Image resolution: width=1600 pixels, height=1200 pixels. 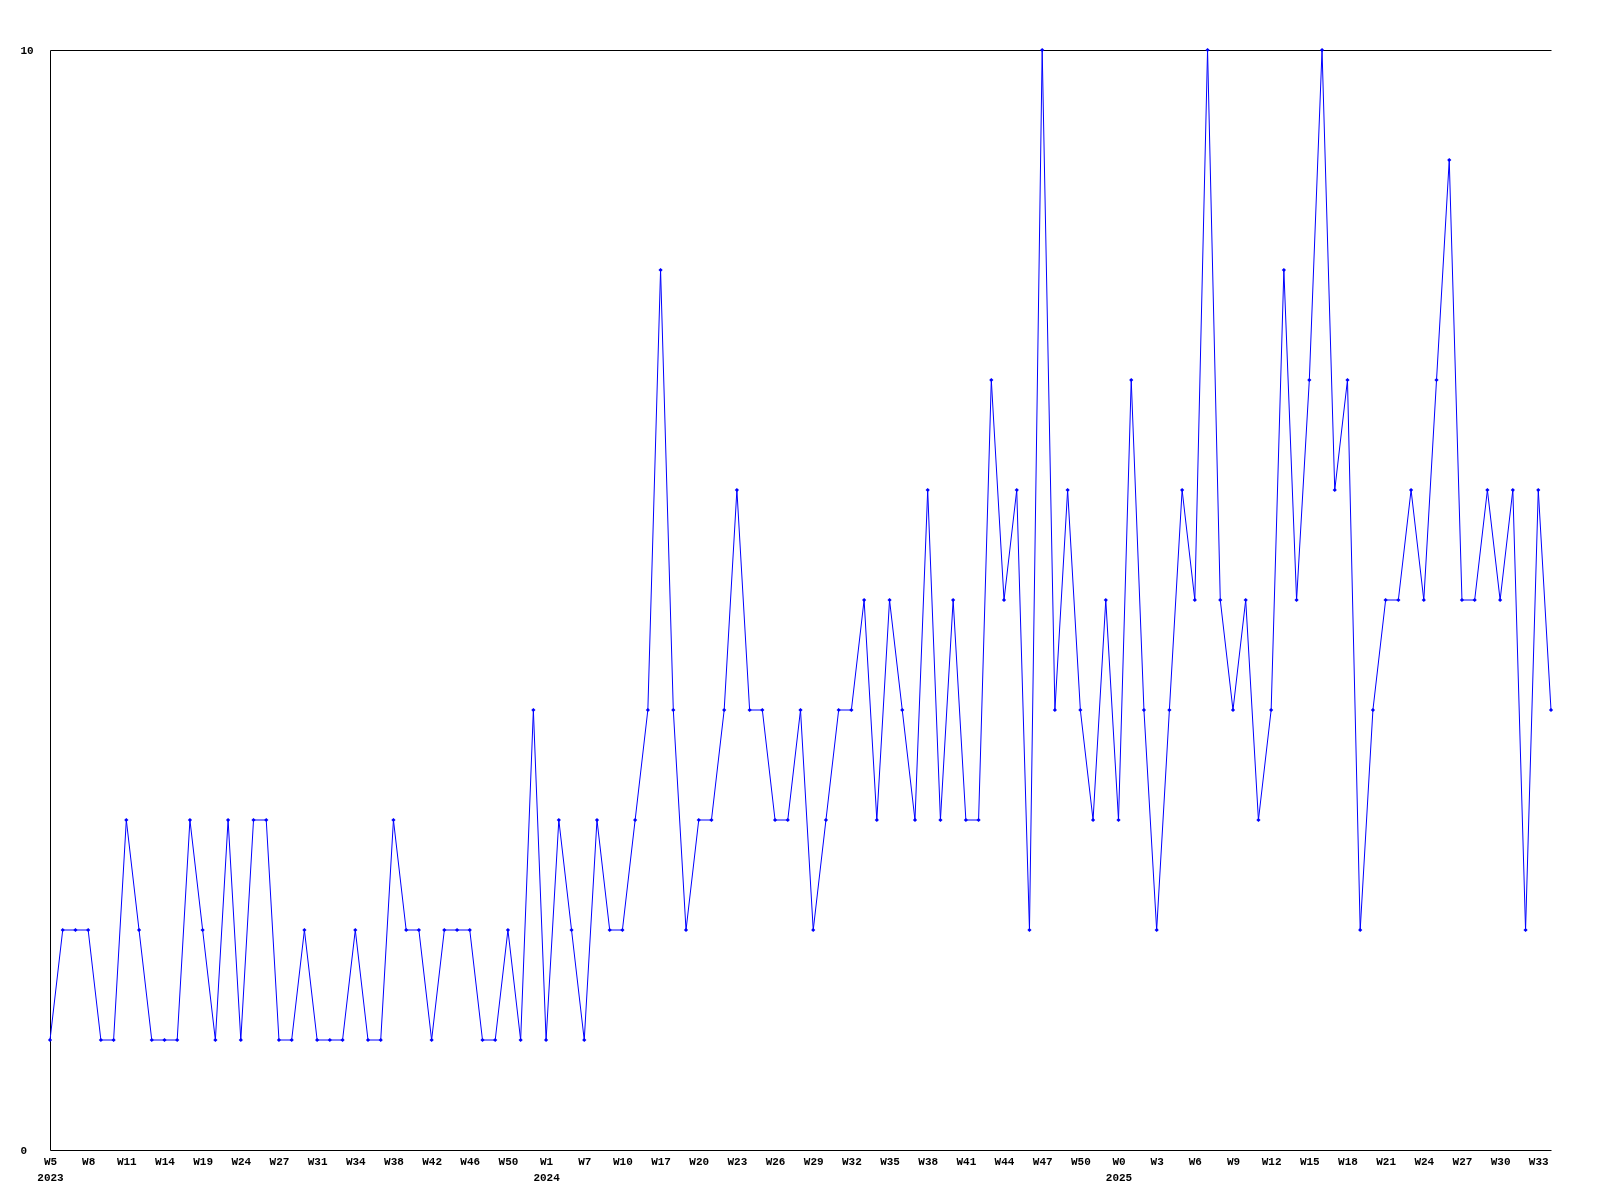 What do you see at coordinates (1157, 1161) in the screenshot?
I see `x-tick-label: W3` at bounding box center [1157, 1161].